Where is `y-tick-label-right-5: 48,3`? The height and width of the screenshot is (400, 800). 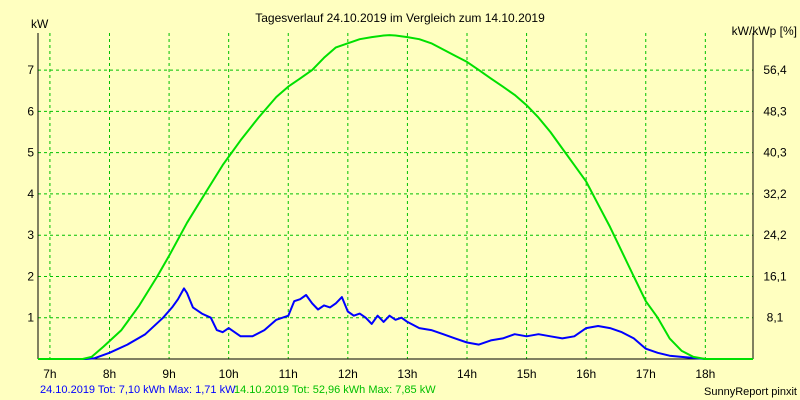
y-tick-label-right-5: 48,3 is located at coordinates (775, 111).